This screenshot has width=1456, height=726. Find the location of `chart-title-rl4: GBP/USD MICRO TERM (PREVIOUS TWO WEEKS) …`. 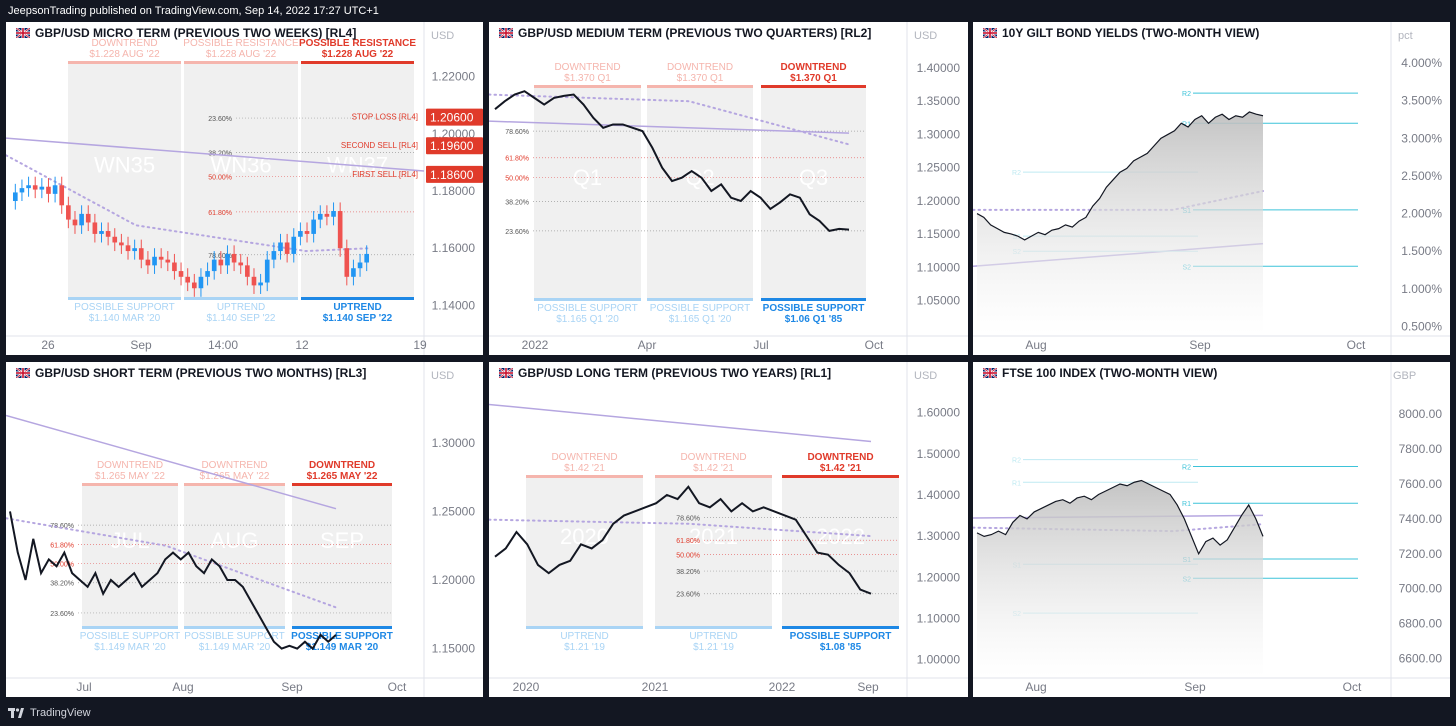

chart-title-rl4: GBP/USD MICRO TERM (PREVIOUS TWO WEEKS) … is located at coordinates (185, 33).